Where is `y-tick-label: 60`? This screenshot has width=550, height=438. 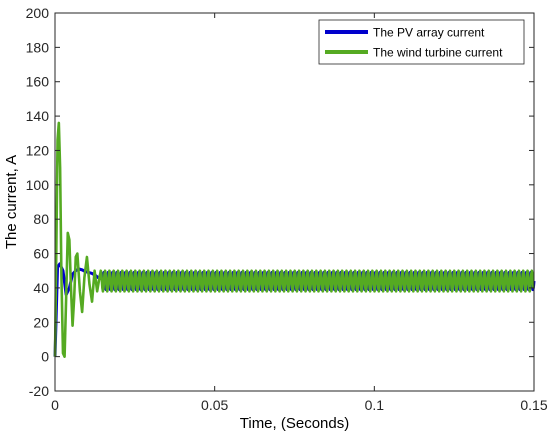
y-tick-label: 60 is located at coordinates (41, 254).